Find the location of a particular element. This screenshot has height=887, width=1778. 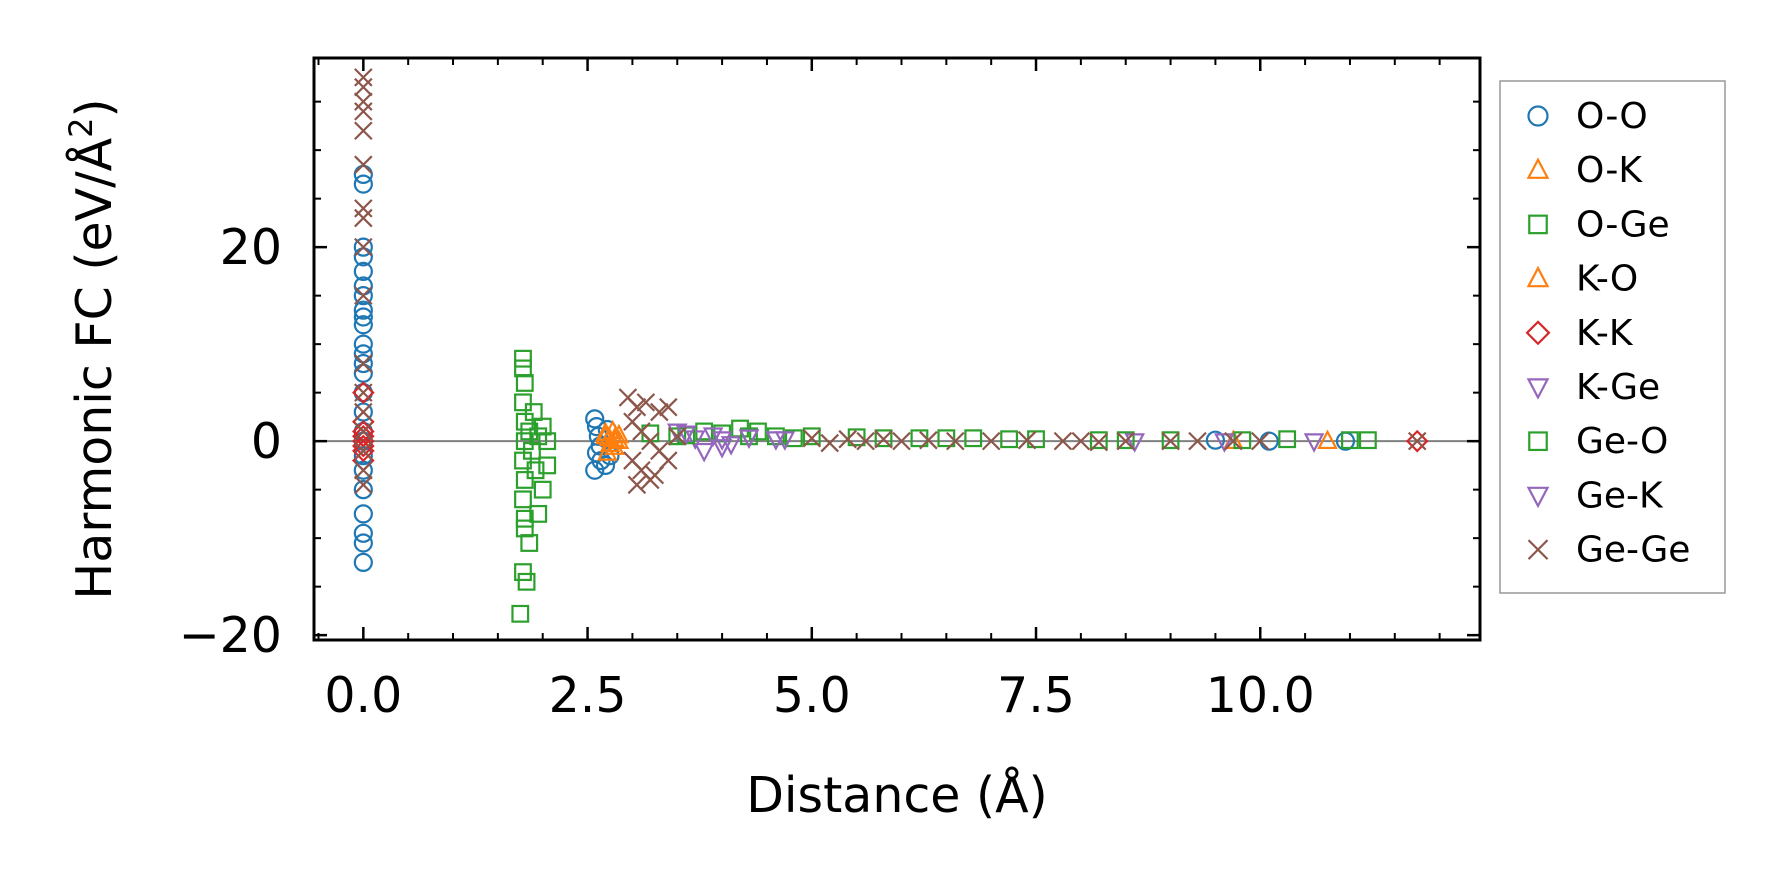

x-tick-label: 0.0 is located at coordinates (363, 695).